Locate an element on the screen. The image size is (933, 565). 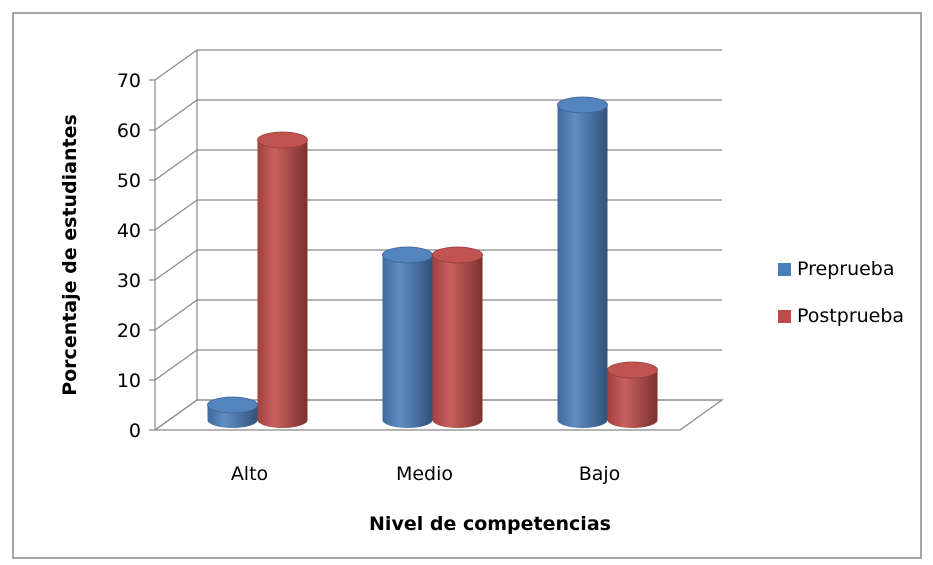
x-axis-title: Nivel de competencias is located at coordinates (490, 524).